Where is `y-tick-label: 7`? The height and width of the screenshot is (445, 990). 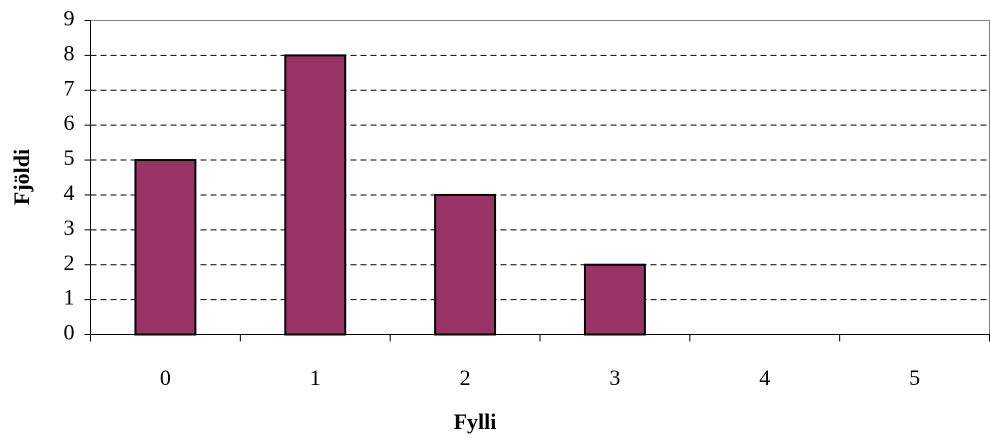 y-tick-label: 7 is located at coordinates (69, 87).